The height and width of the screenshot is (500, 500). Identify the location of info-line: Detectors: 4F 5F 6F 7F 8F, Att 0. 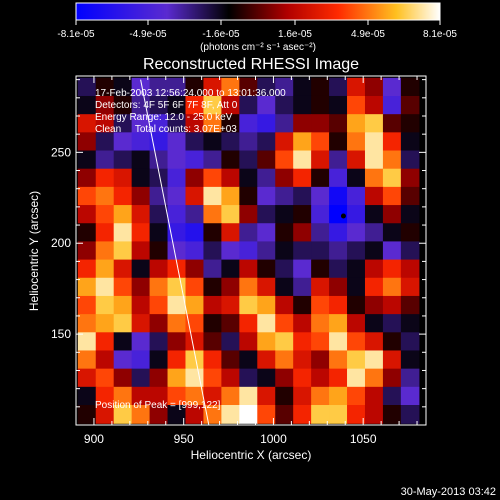
(166, 105).